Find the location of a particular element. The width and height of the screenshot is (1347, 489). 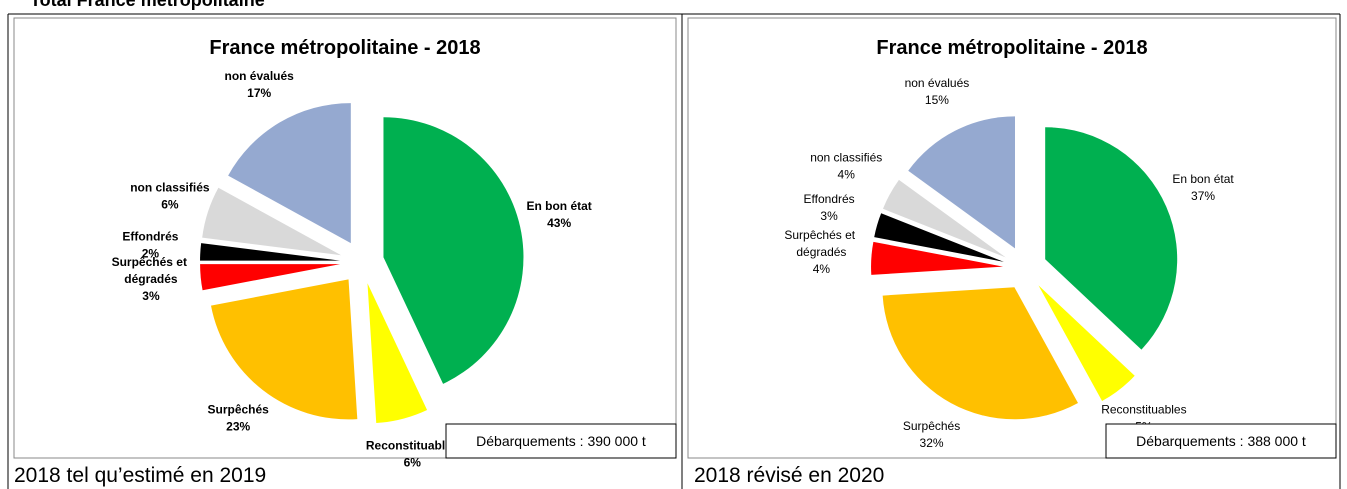

note: Débarquements : 390 000 t is located at coordinates (561, 441).